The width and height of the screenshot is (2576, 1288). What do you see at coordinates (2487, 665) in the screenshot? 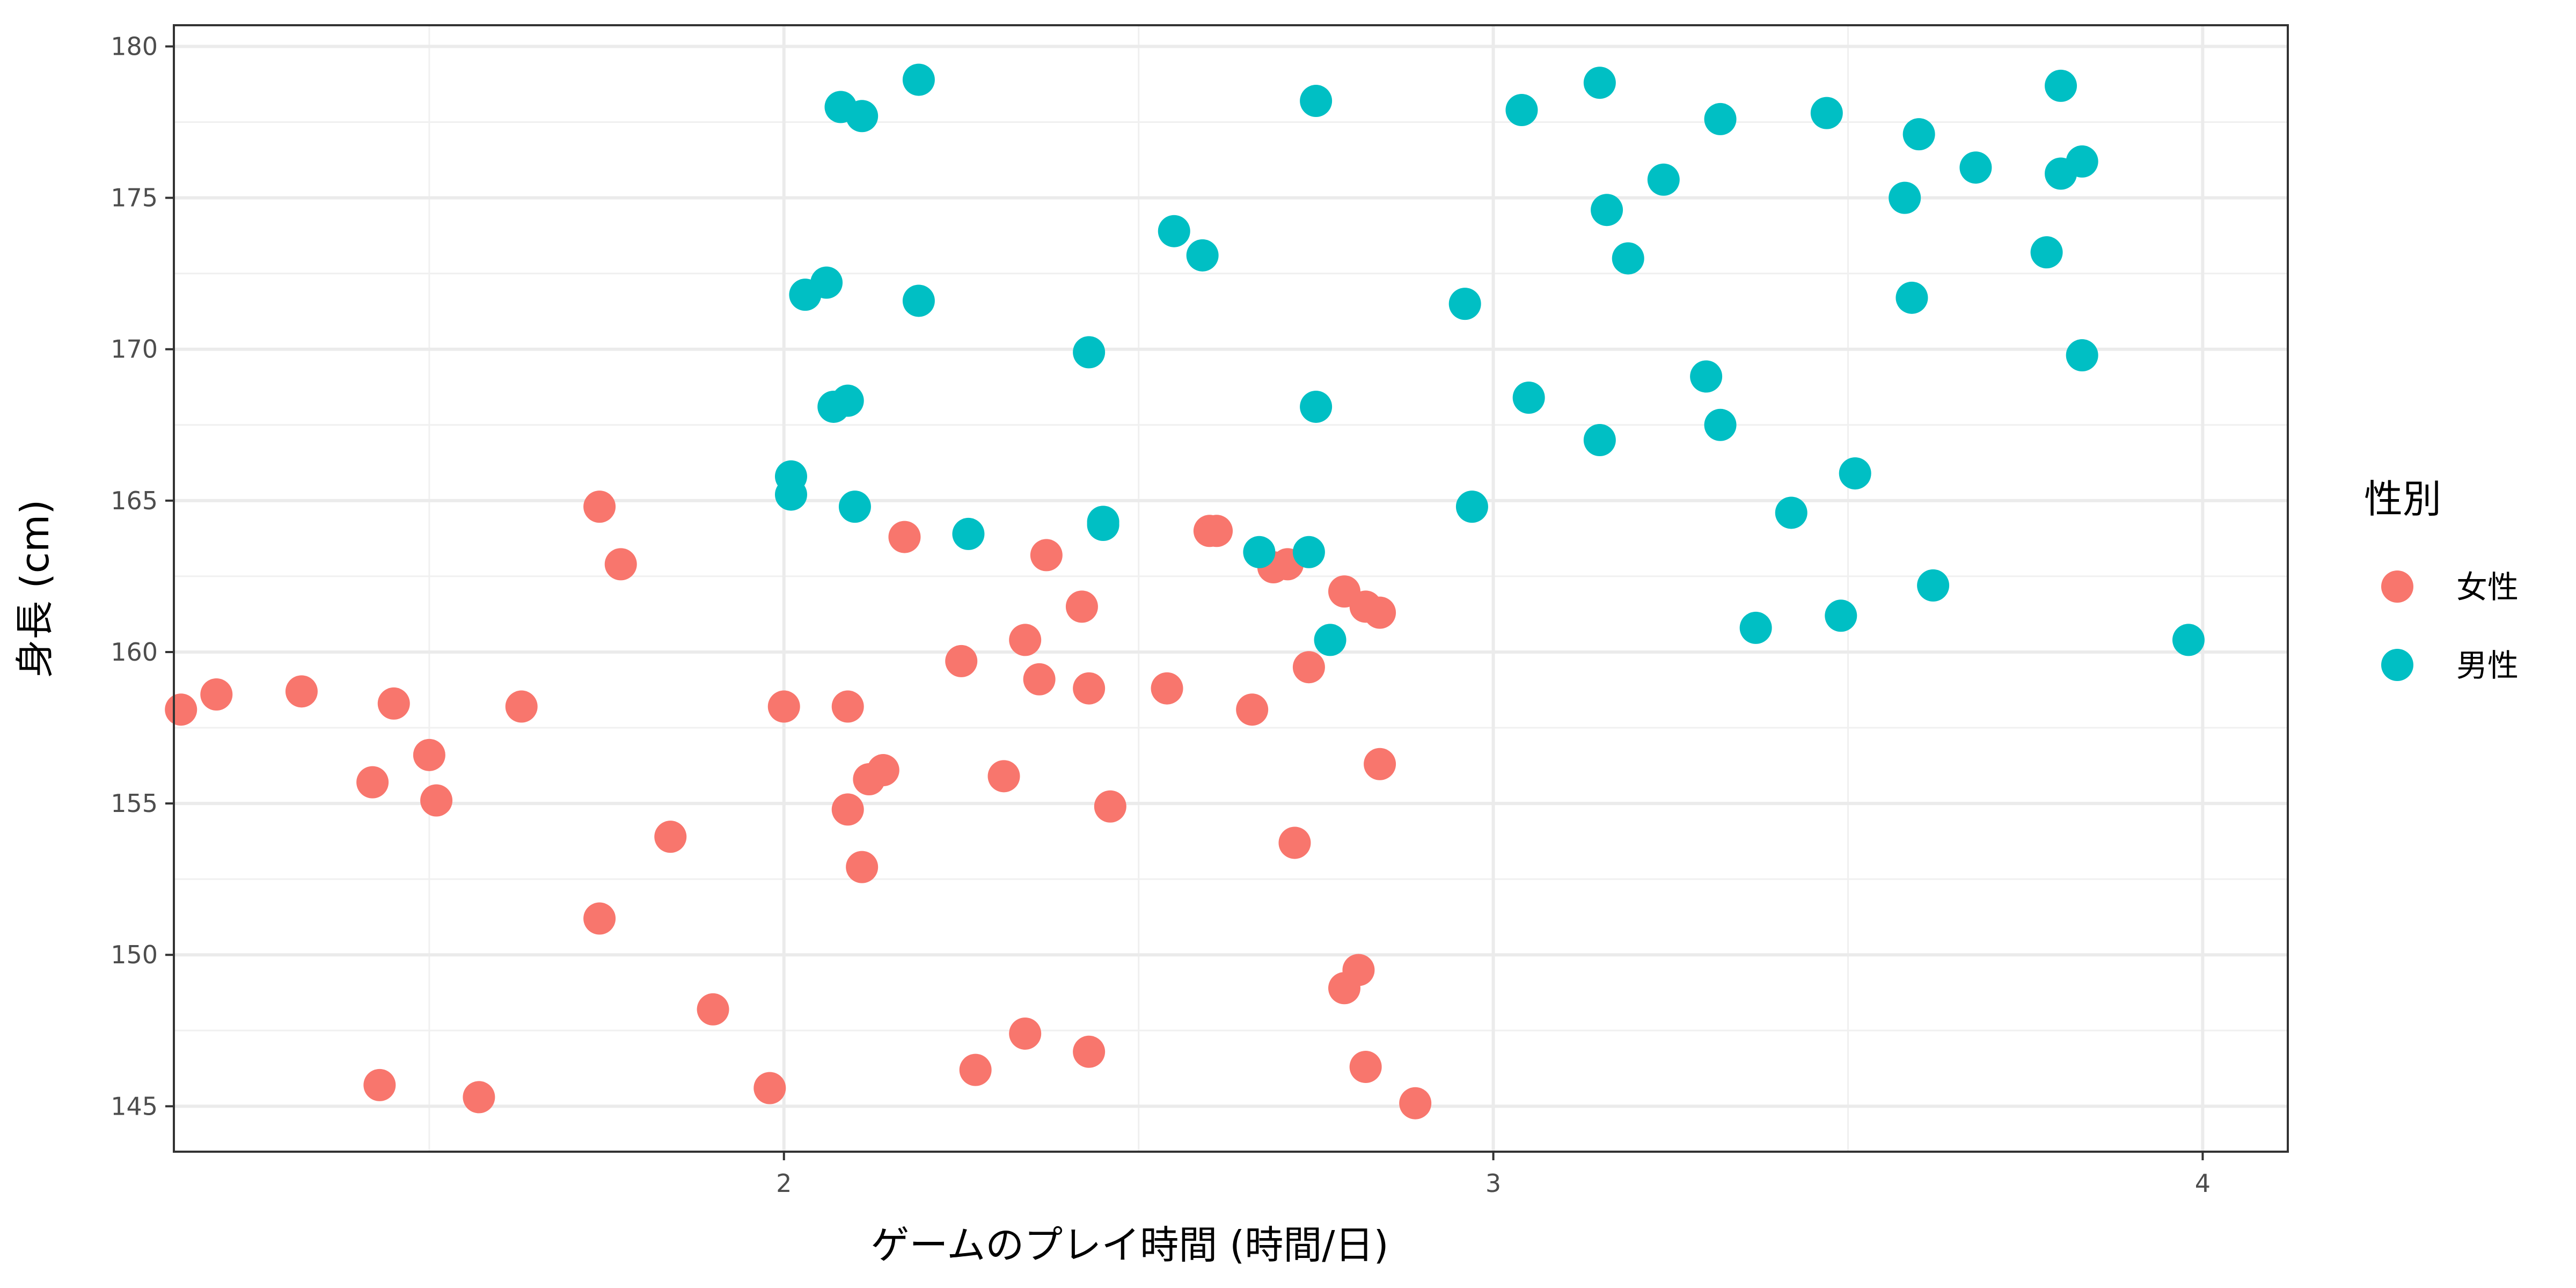
I see `legend-label-male: 男性` at bounding box center [2487, 665].